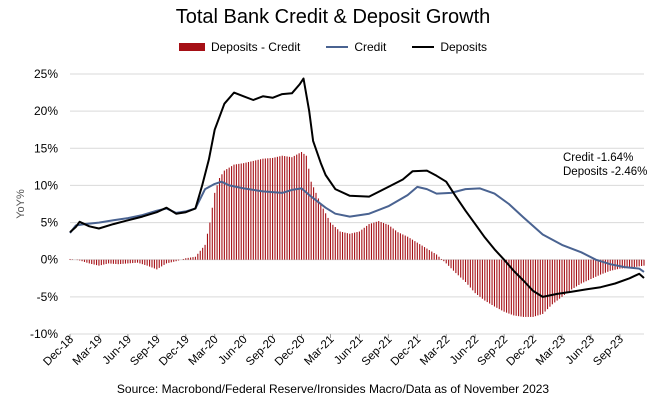 The width and height of the screenshot is (666, 403). I want to click on chart-title: Total Bank Credit & Deposit Growth, so click(333, 17).